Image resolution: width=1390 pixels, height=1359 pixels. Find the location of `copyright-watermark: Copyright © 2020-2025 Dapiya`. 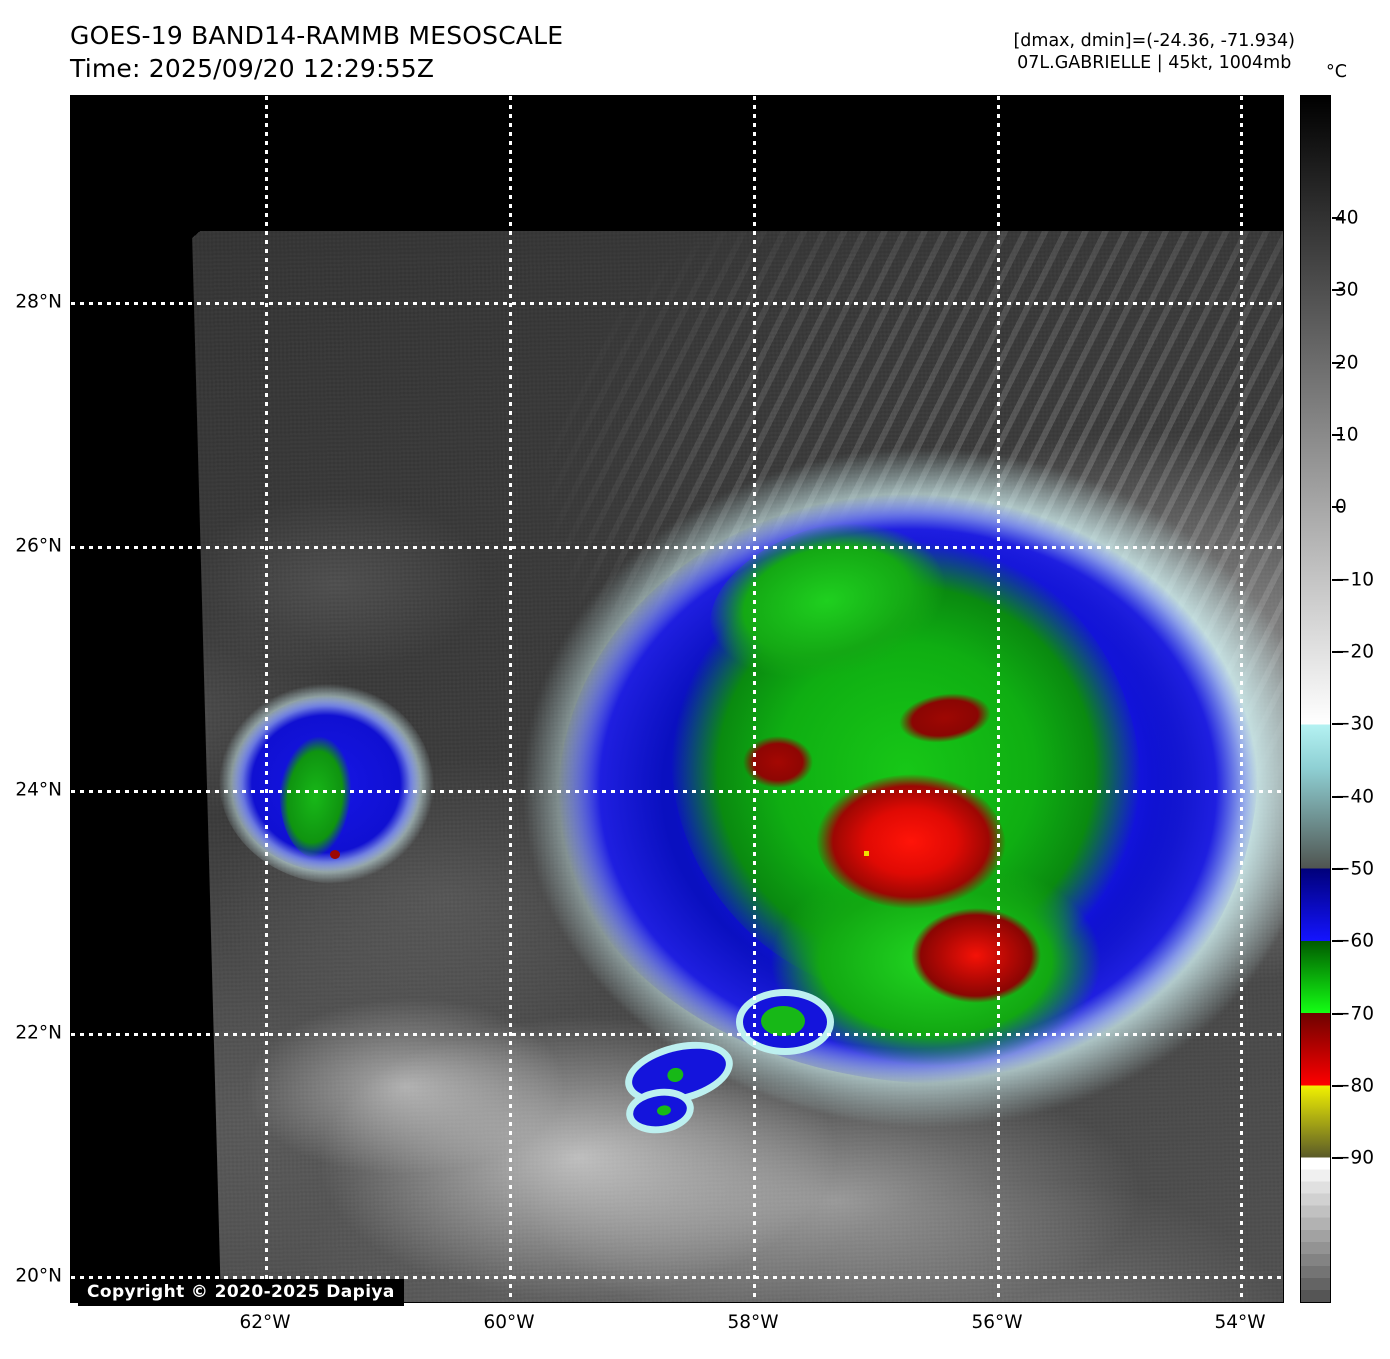

copyright-watermark: Copyright © 2020-2025 Dapiya is located at coordinates (241, 1292).